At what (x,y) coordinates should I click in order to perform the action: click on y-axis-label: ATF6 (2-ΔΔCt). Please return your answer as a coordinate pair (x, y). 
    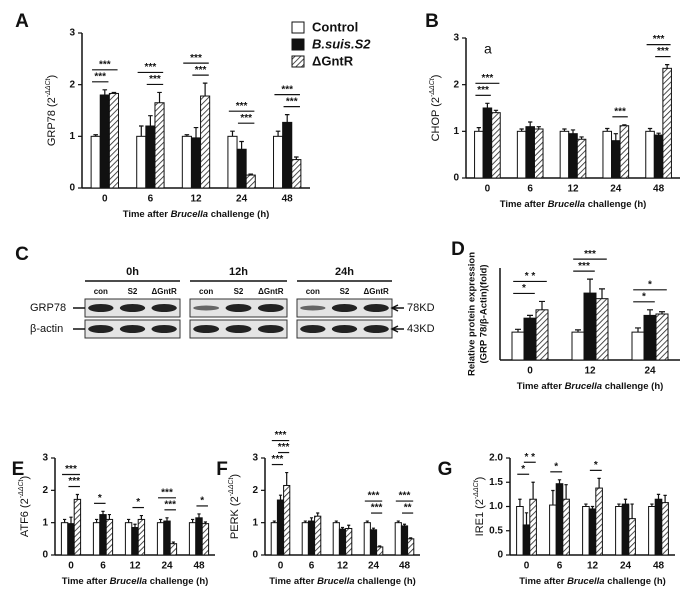
    Looking at the image, I should click on (24, 506).